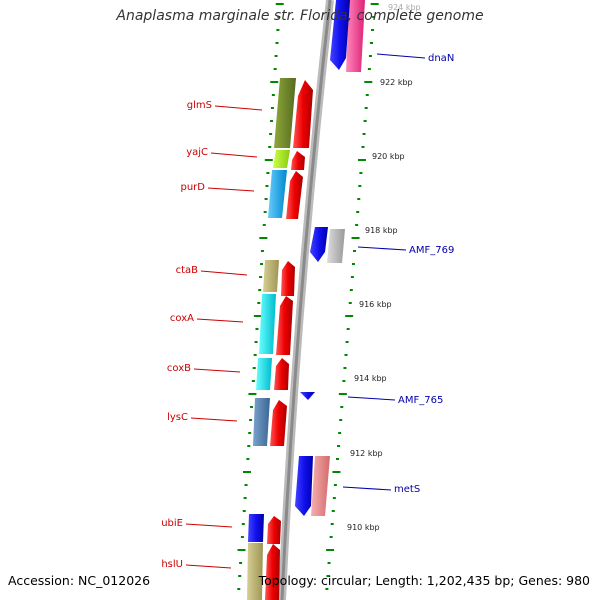 Image resolution: width=600 pixels, height=600 pixels. Describe the element at coordinates (366, 453) in the screenshot. I see `ruler-label-912: 912 kbp` at that location.